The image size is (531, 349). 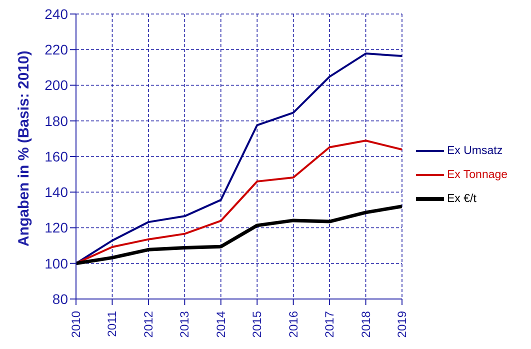 I want to click on y-tick-label: 120, so click(x=56, y=228).